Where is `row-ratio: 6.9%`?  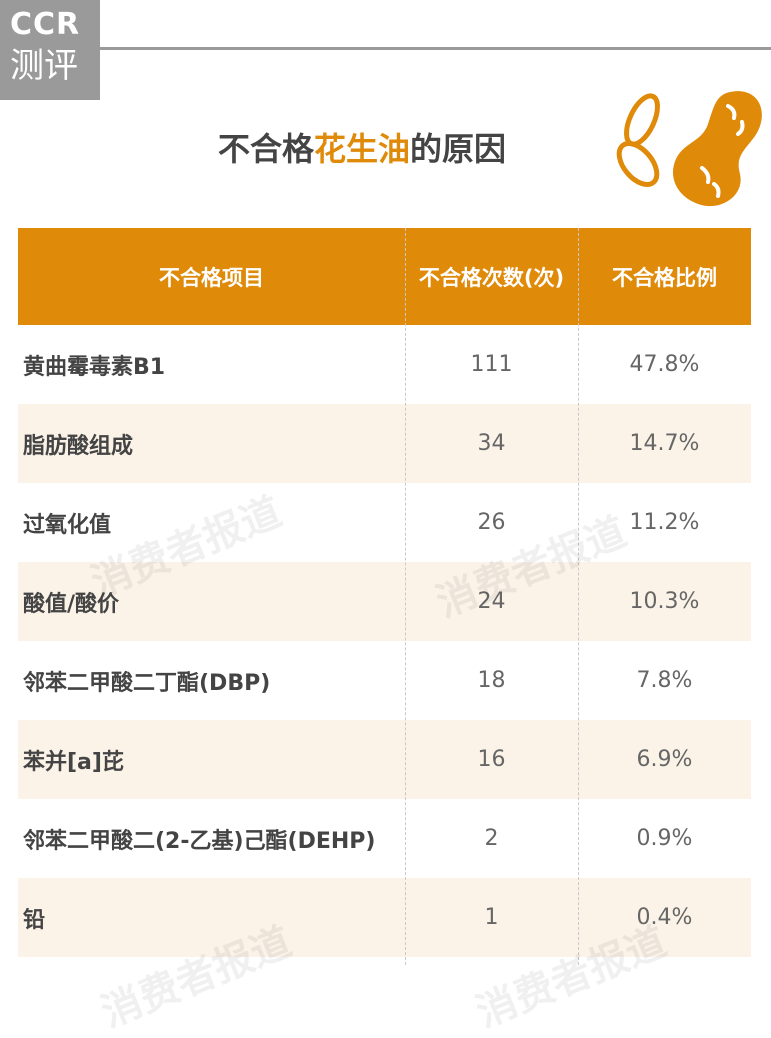 row-ratio: 6.9% is located at coordinates (664, 759).